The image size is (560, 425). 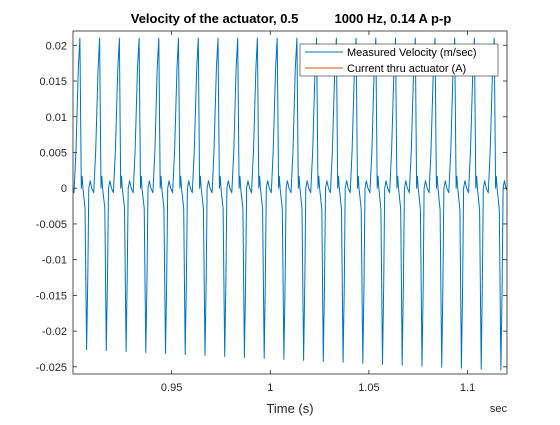 What do you see at coordinates (51, 225) in the screenshot?
I see `y-tick-label: -0.005` at bounding box center [51, 225].